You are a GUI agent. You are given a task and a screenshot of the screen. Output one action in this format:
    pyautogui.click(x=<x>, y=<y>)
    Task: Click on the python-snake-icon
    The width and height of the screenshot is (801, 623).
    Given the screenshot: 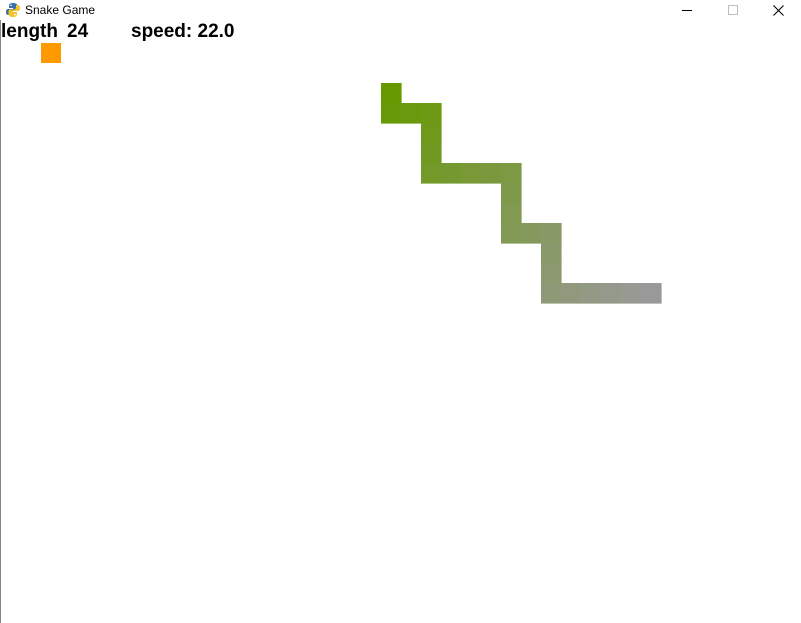 What is the action you would take?
    pyautogui.click(x=13, y=10)
    